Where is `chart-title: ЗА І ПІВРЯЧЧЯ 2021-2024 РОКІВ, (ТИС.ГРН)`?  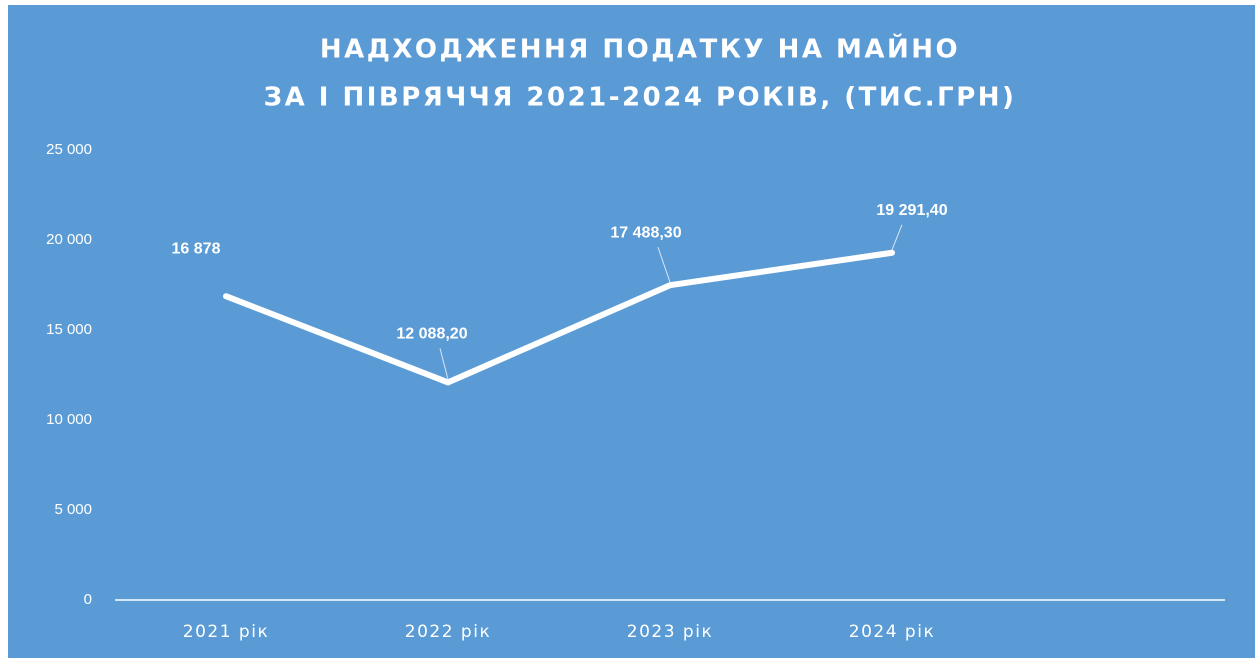
chart-title: ЗА І ПІВРЯЧЧЯ 2021-2024 РОКІВ, (ТИС.ГРН) is located at coordinates (640, 98).